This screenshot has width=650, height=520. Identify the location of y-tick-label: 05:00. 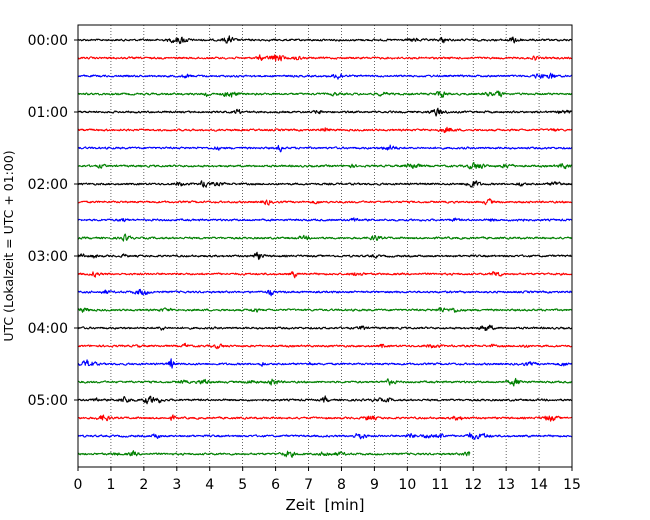
(48, 401).